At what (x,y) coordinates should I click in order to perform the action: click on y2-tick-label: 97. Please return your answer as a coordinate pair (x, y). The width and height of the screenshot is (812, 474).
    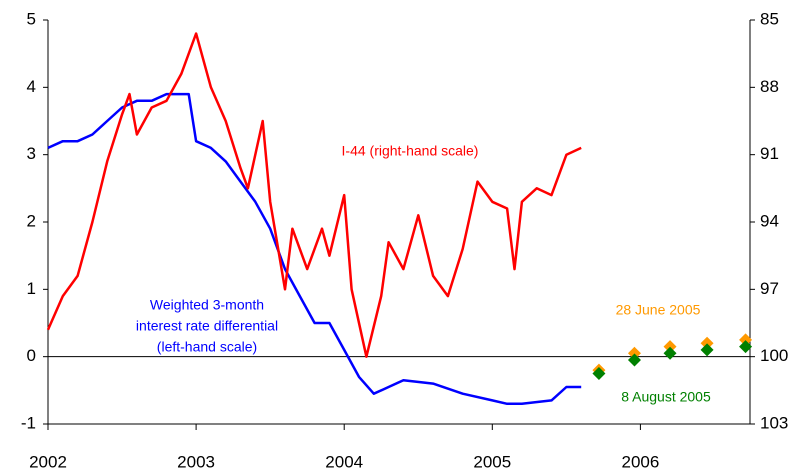
    Looking at the image, I should click on (769, 288).